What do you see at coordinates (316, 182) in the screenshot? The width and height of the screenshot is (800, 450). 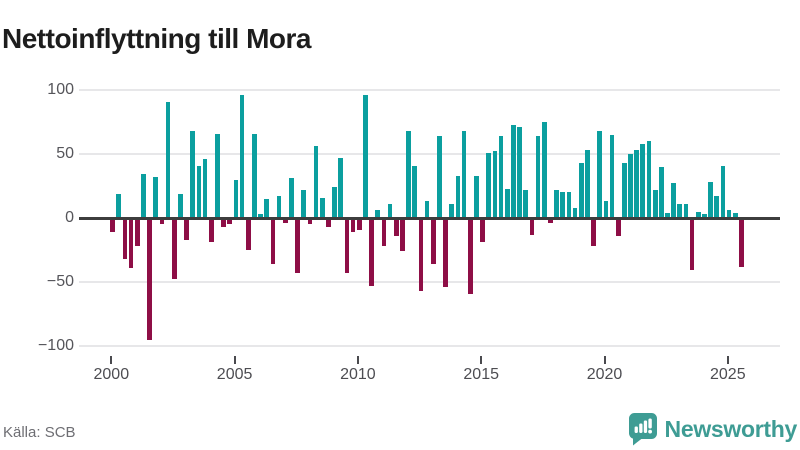 I see `bar-2008Q2` at bounding box center [316, 182].